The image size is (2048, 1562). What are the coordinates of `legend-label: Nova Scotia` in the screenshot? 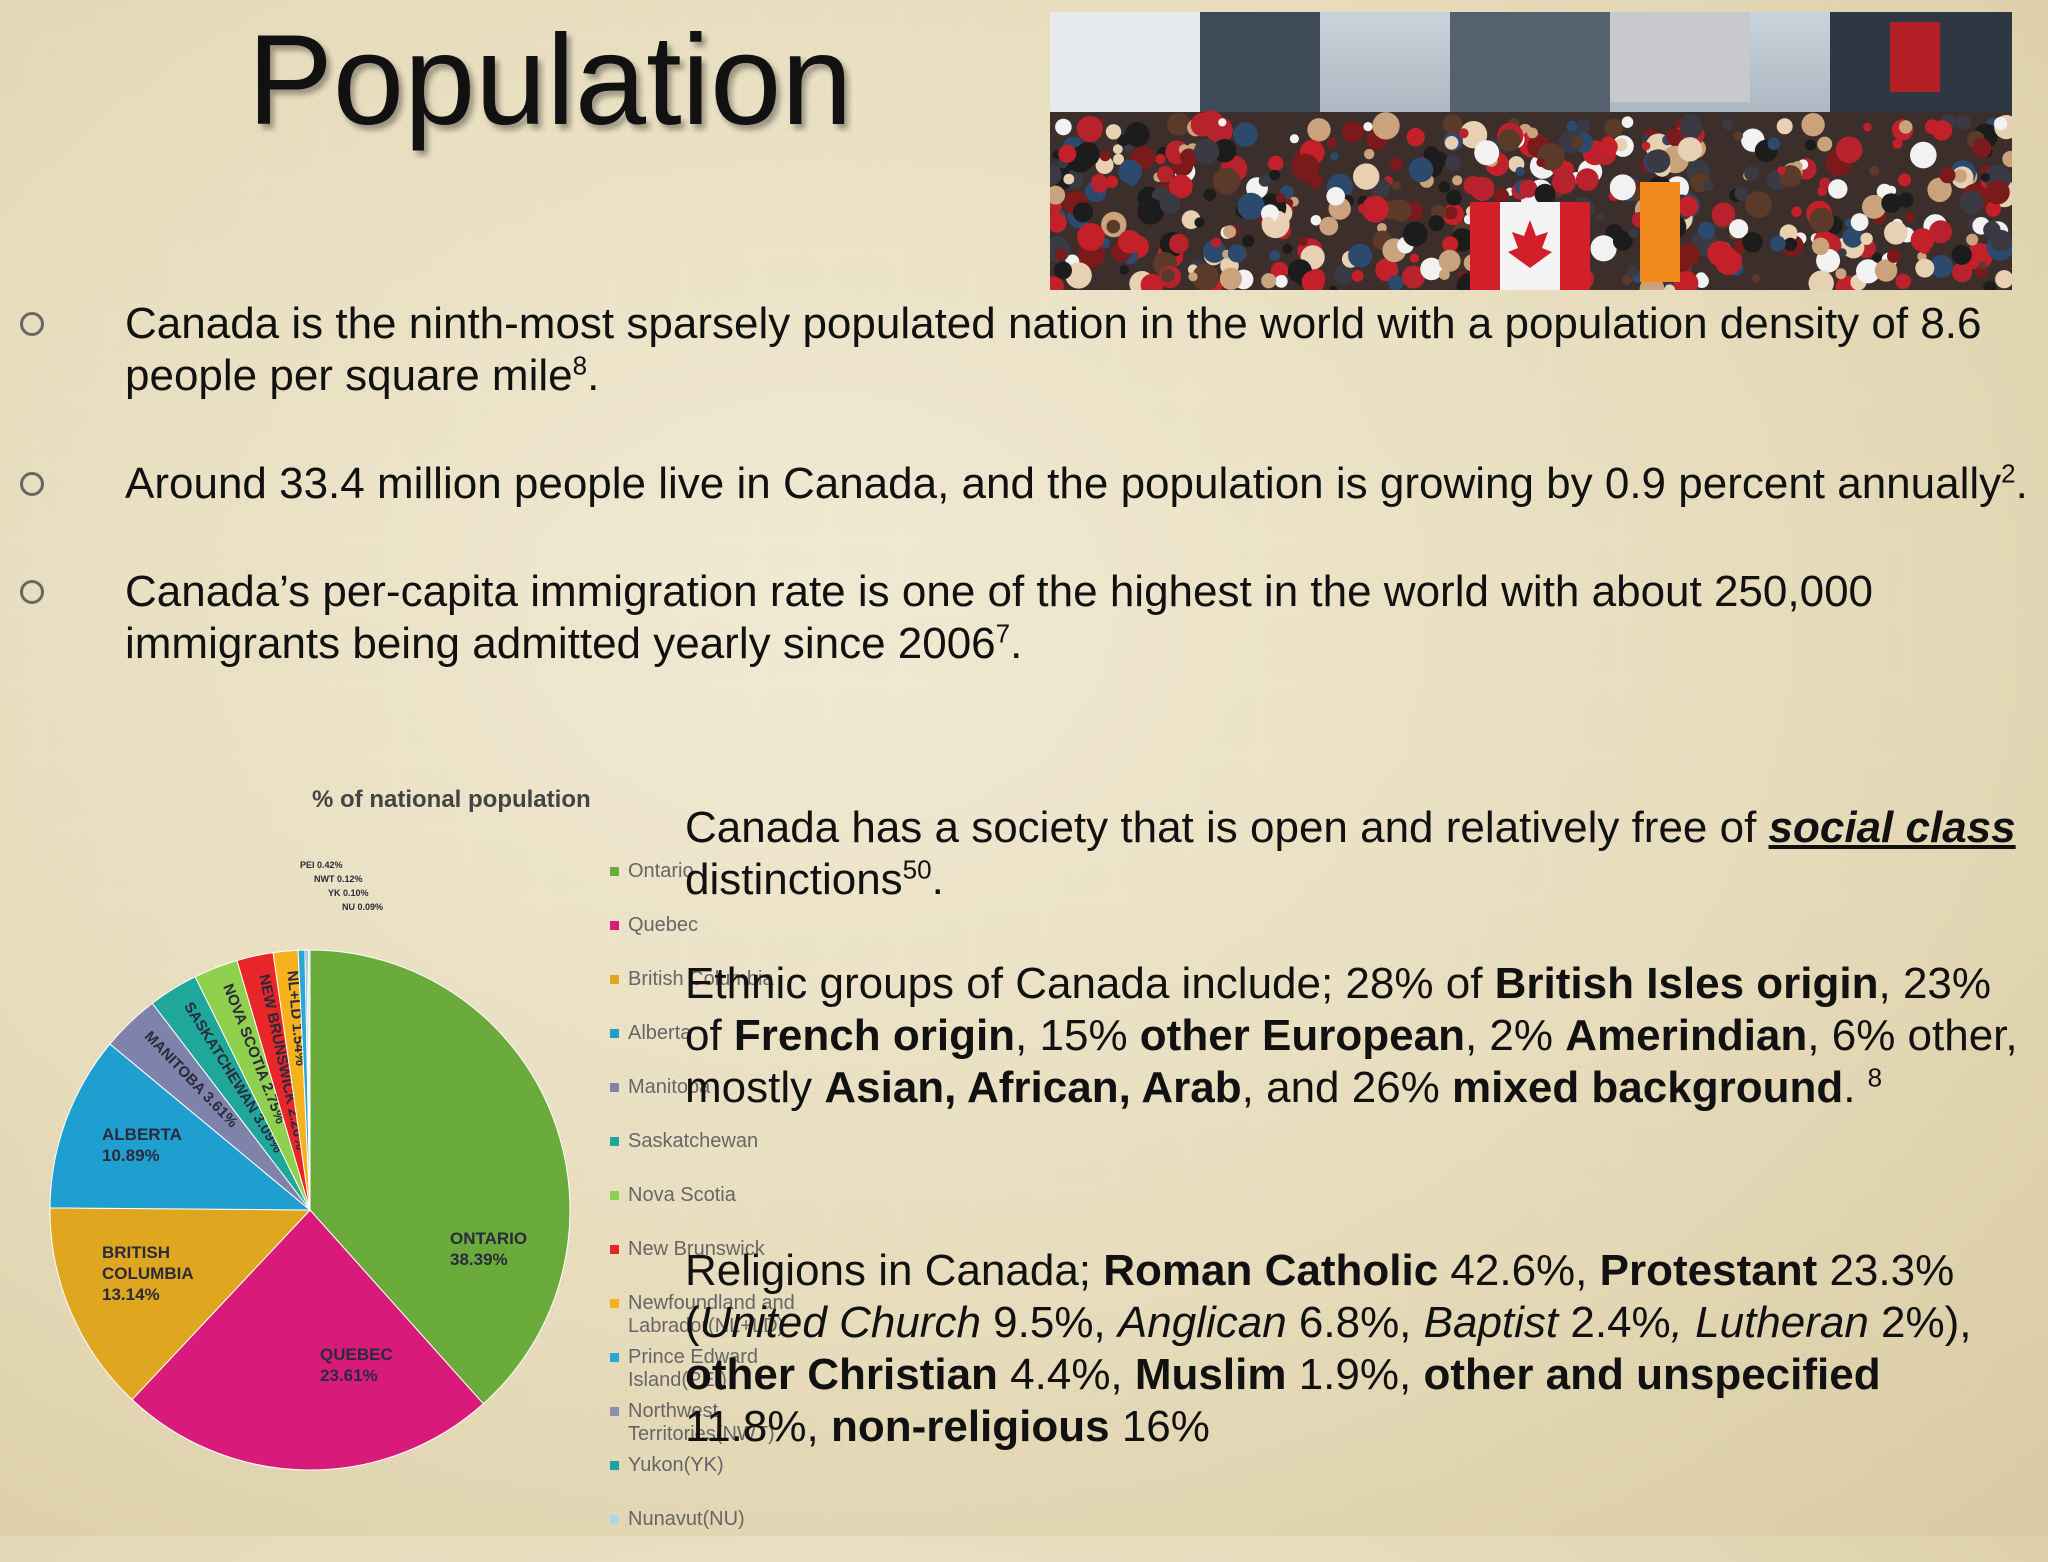 It's located at (682, 1195).